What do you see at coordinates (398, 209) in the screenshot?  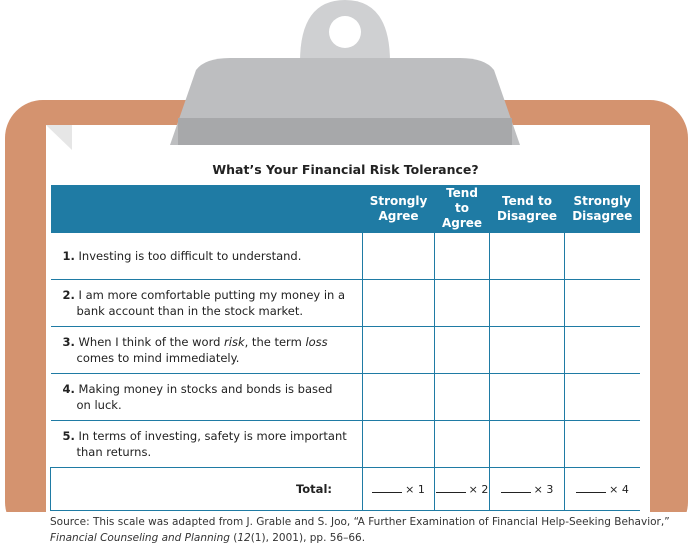 I see `column-header: Strongly Agree` at bounding box center [398, 209].